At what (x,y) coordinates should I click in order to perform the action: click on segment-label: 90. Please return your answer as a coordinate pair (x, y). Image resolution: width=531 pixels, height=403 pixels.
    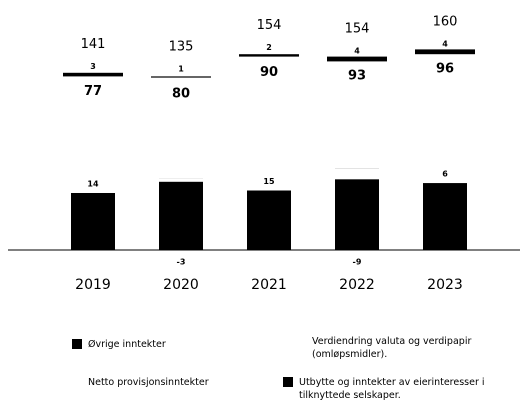
    Looking at the image, I should click on (269, 72).